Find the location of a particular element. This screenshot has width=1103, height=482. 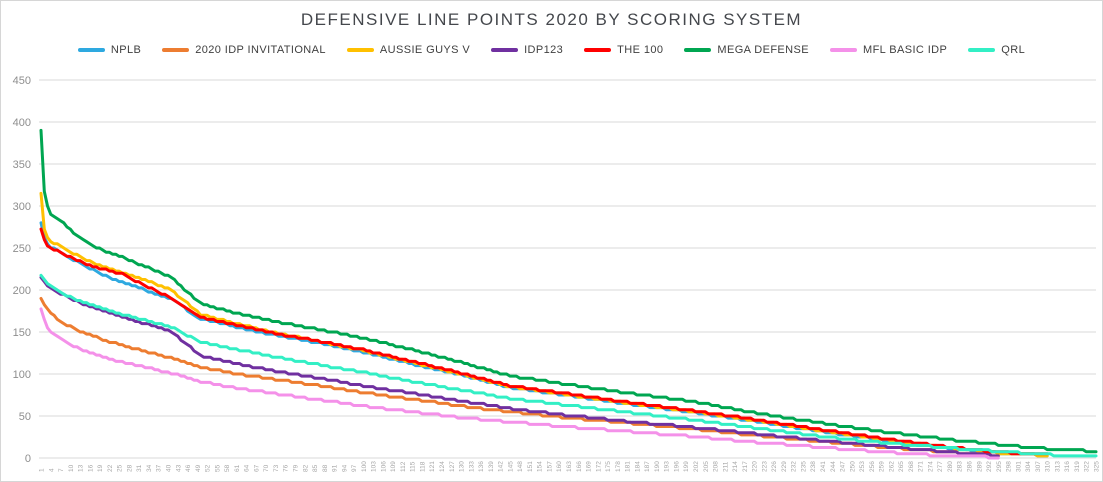

x-axis-tick-label: 181 is located at coordinates (628, 466).